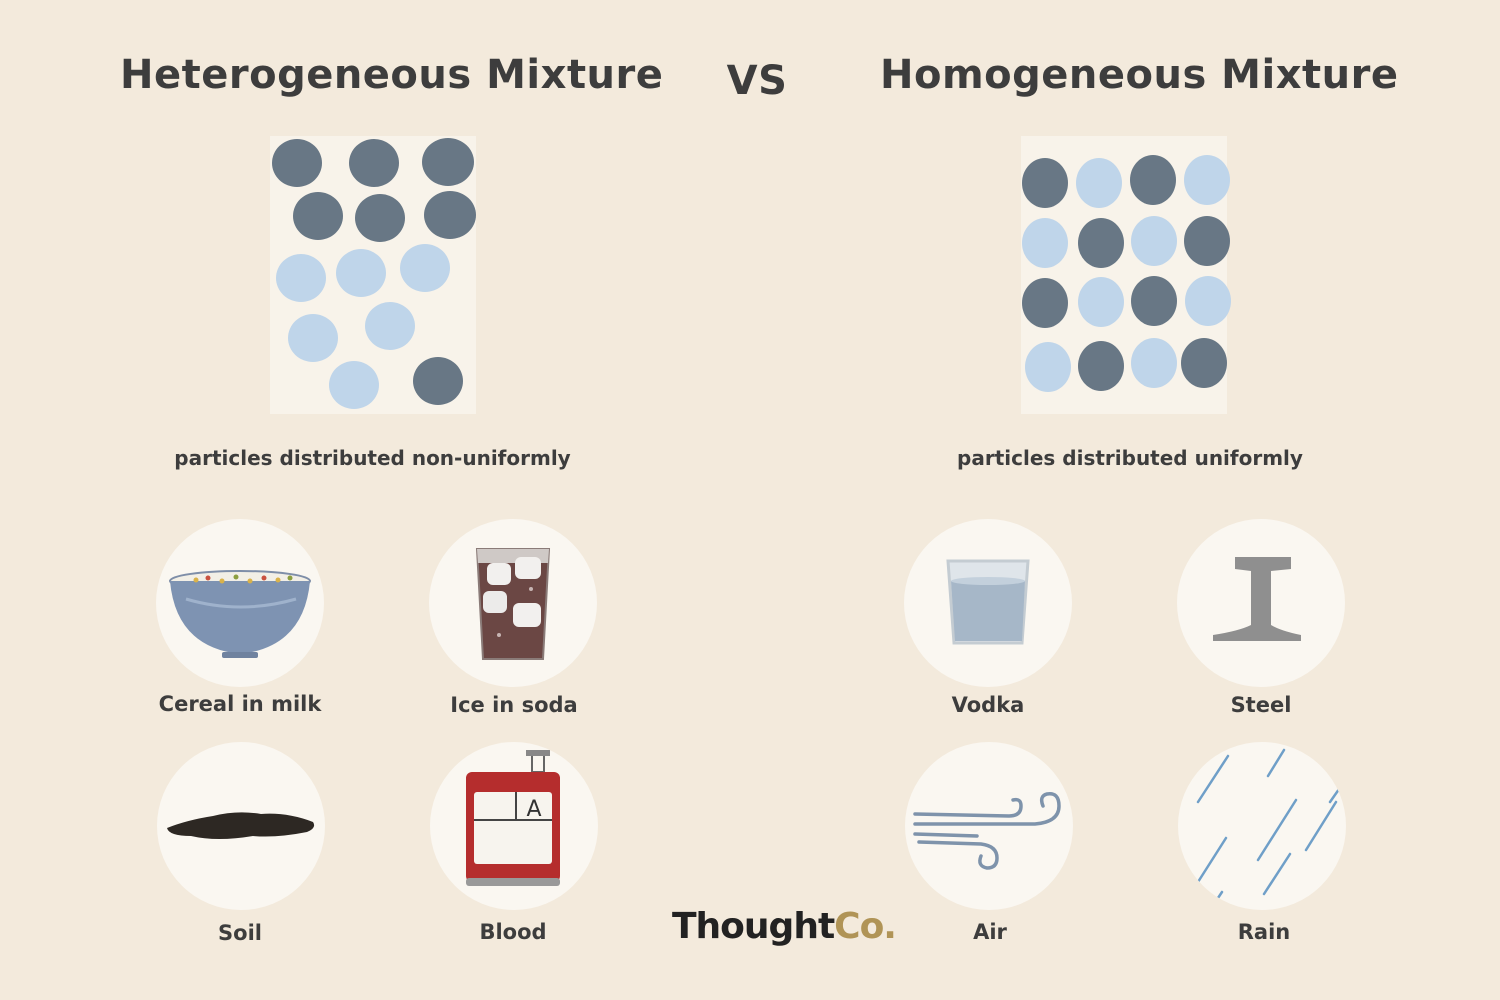 This screenshot has width=1500, height=1000. Describe the element at coordinates (1264, 932) in the screenshot. I see `example-label-rain: Rain` at that location.